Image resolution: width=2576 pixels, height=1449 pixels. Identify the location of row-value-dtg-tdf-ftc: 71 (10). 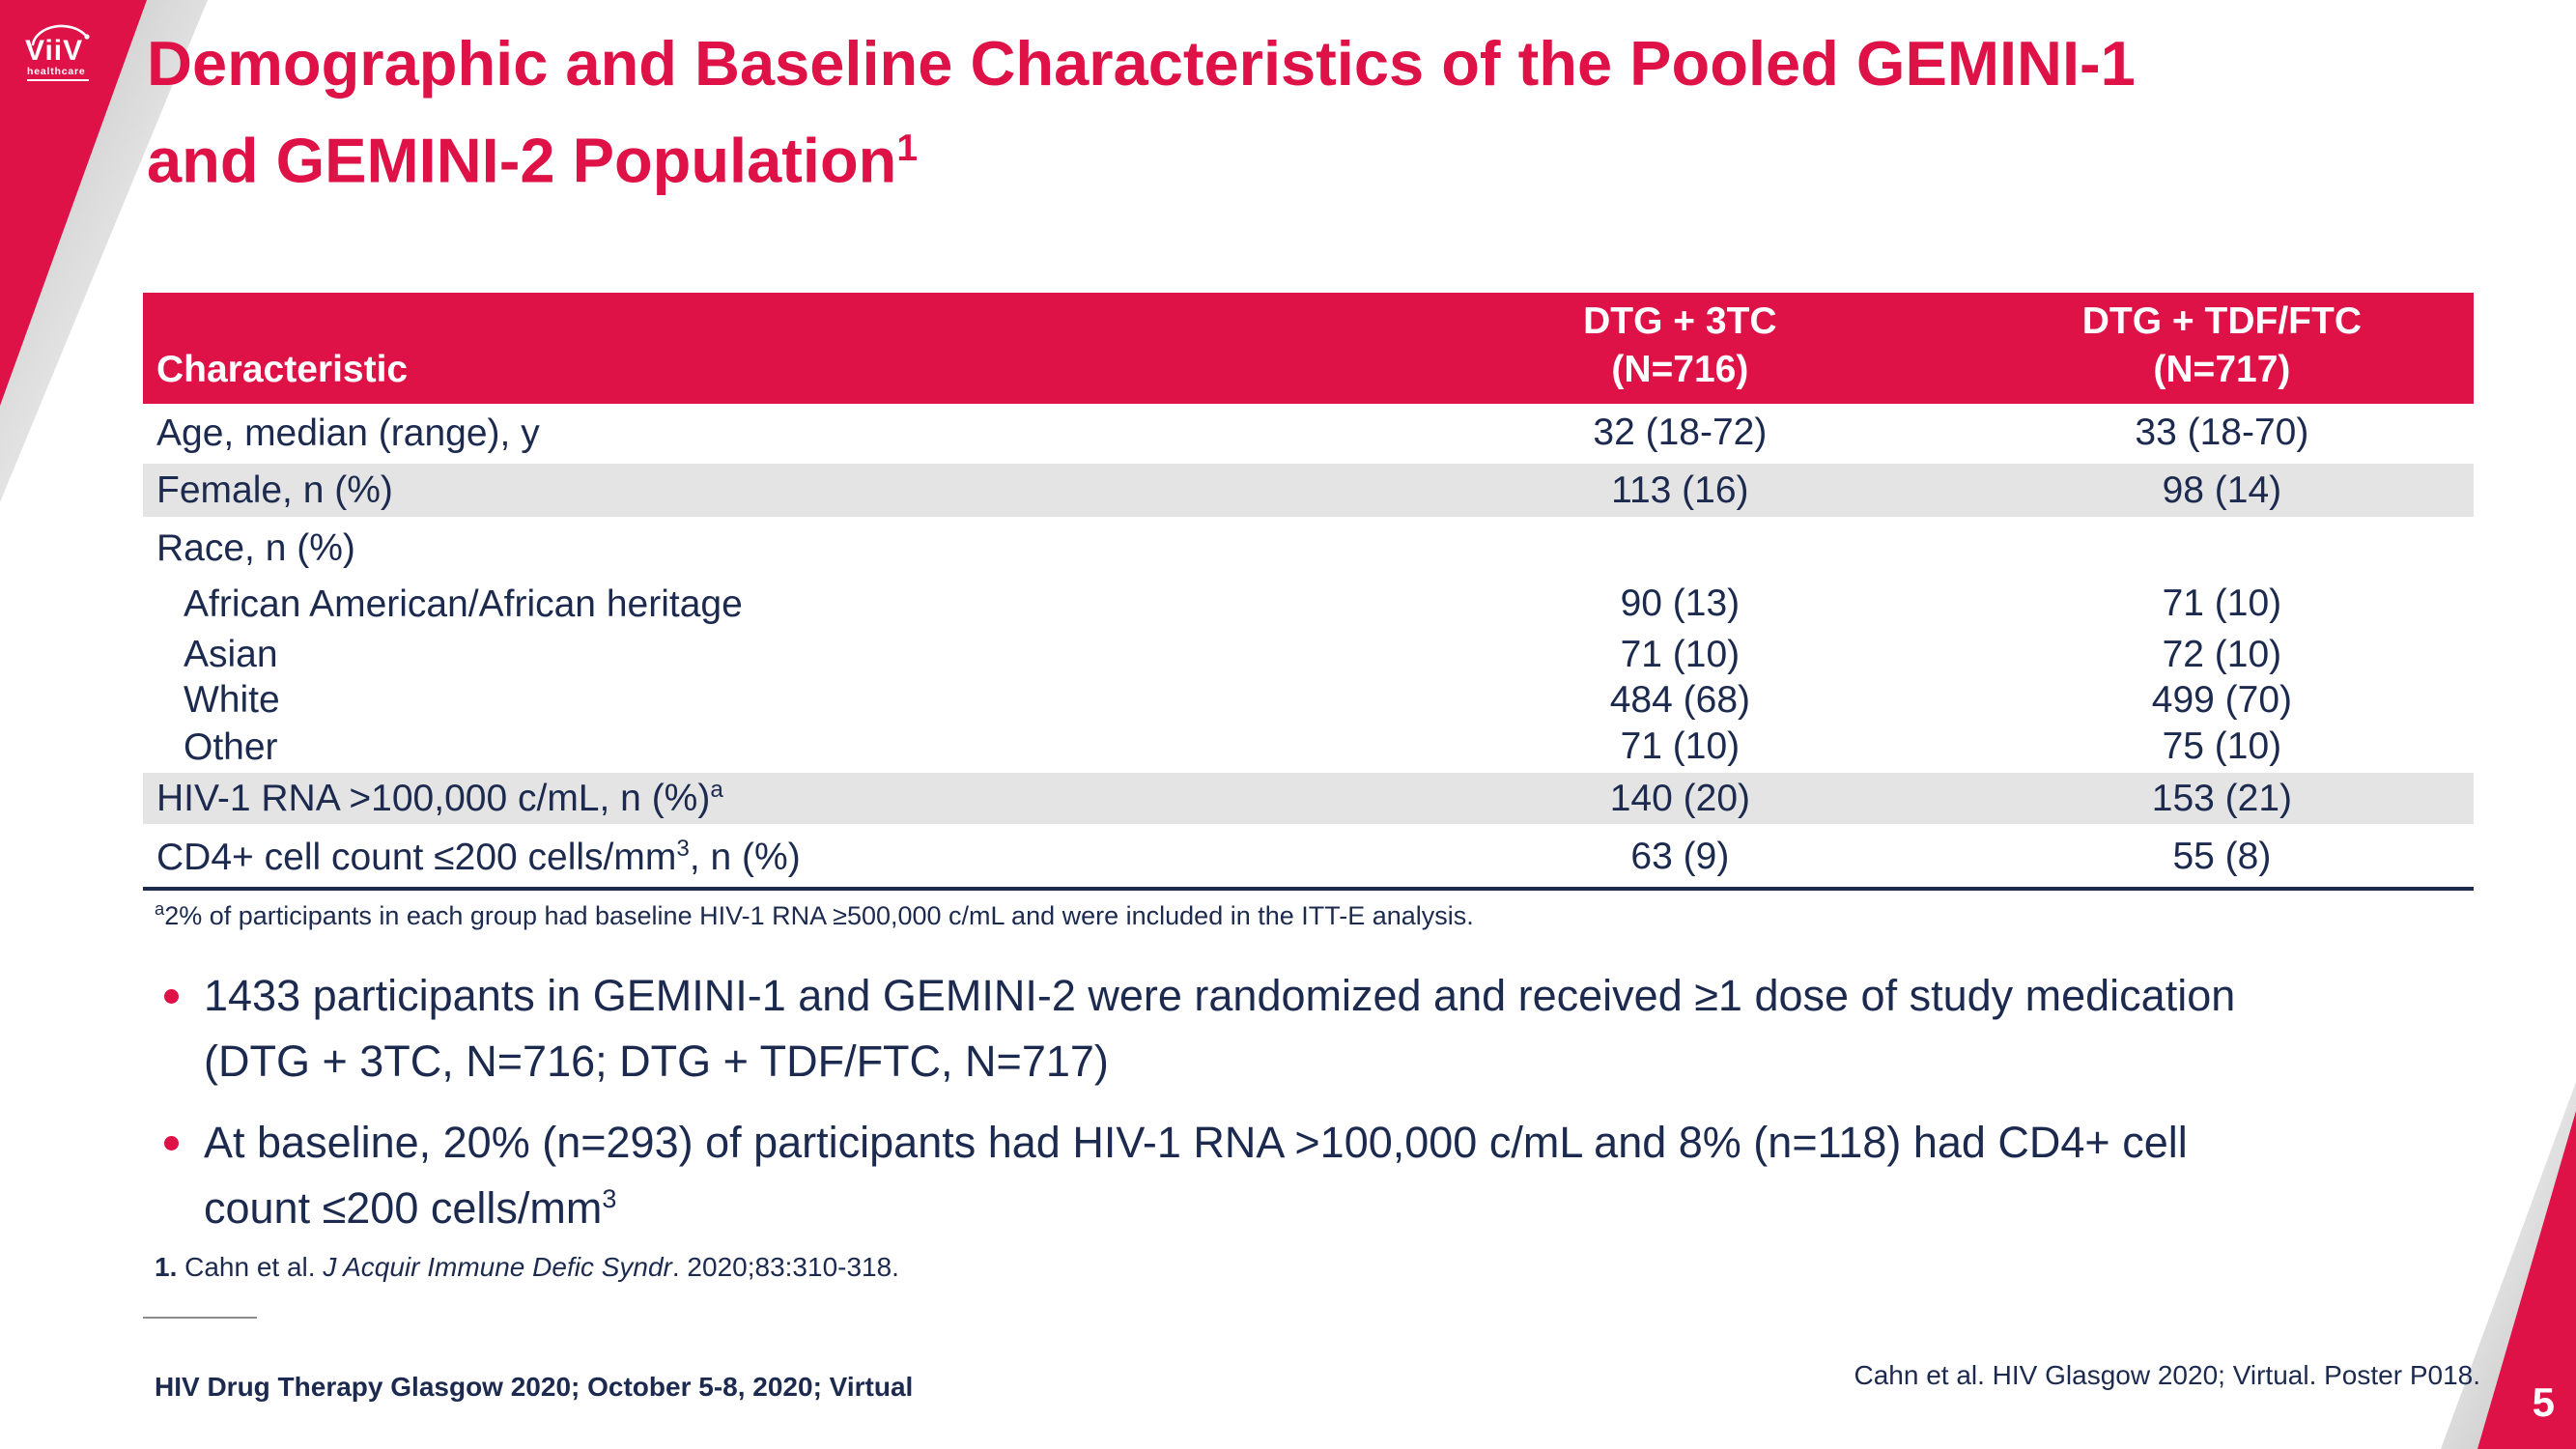
(2222, 603).